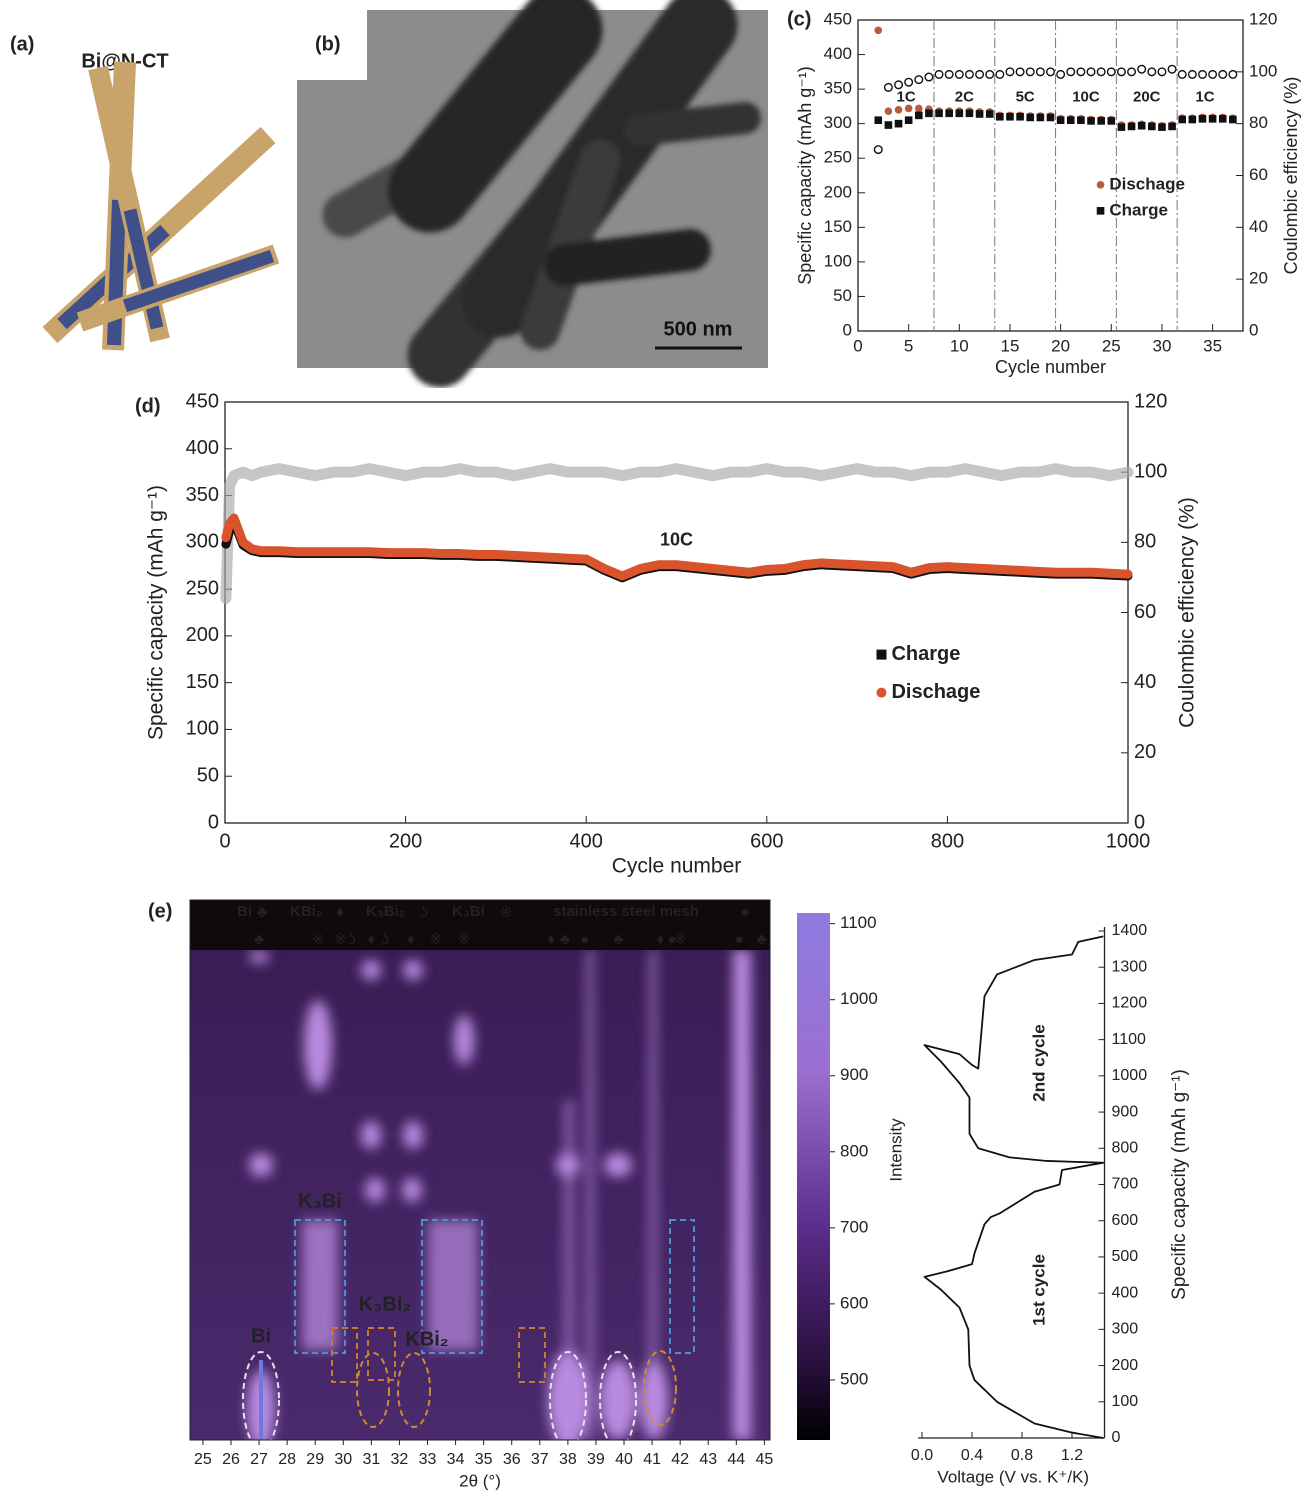 The height and width of the screenshot is (1493, 1306). Describe the element at coordinates (540, 1459) in the screenshot. I see `x-tick-label: 37` at that location.